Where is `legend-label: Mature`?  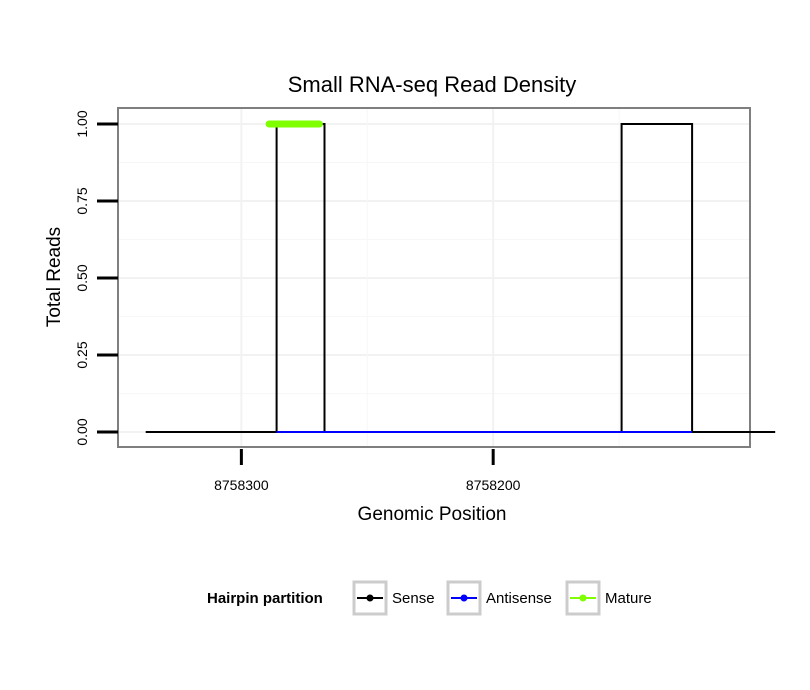 legend-label: Mature is located at coordinates (628, 598).